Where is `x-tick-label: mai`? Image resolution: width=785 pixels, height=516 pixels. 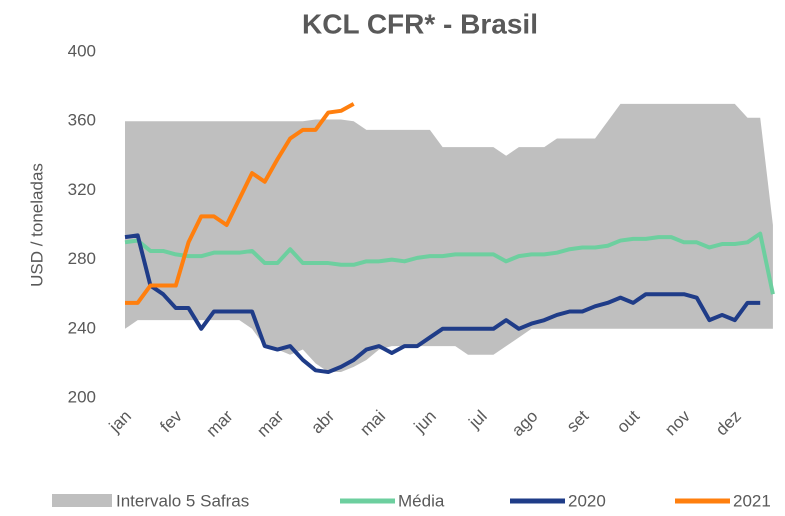
x-tick-label: mai is located at coordinates (372, 423).